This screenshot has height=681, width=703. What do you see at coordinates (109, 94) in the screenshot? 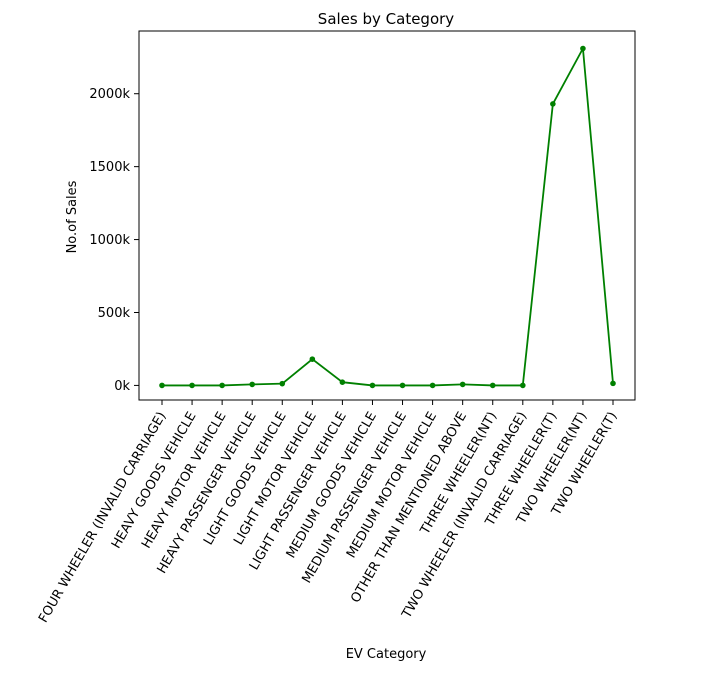
I see `y-tick-label: 2000k` at bounding box center [109, 94].